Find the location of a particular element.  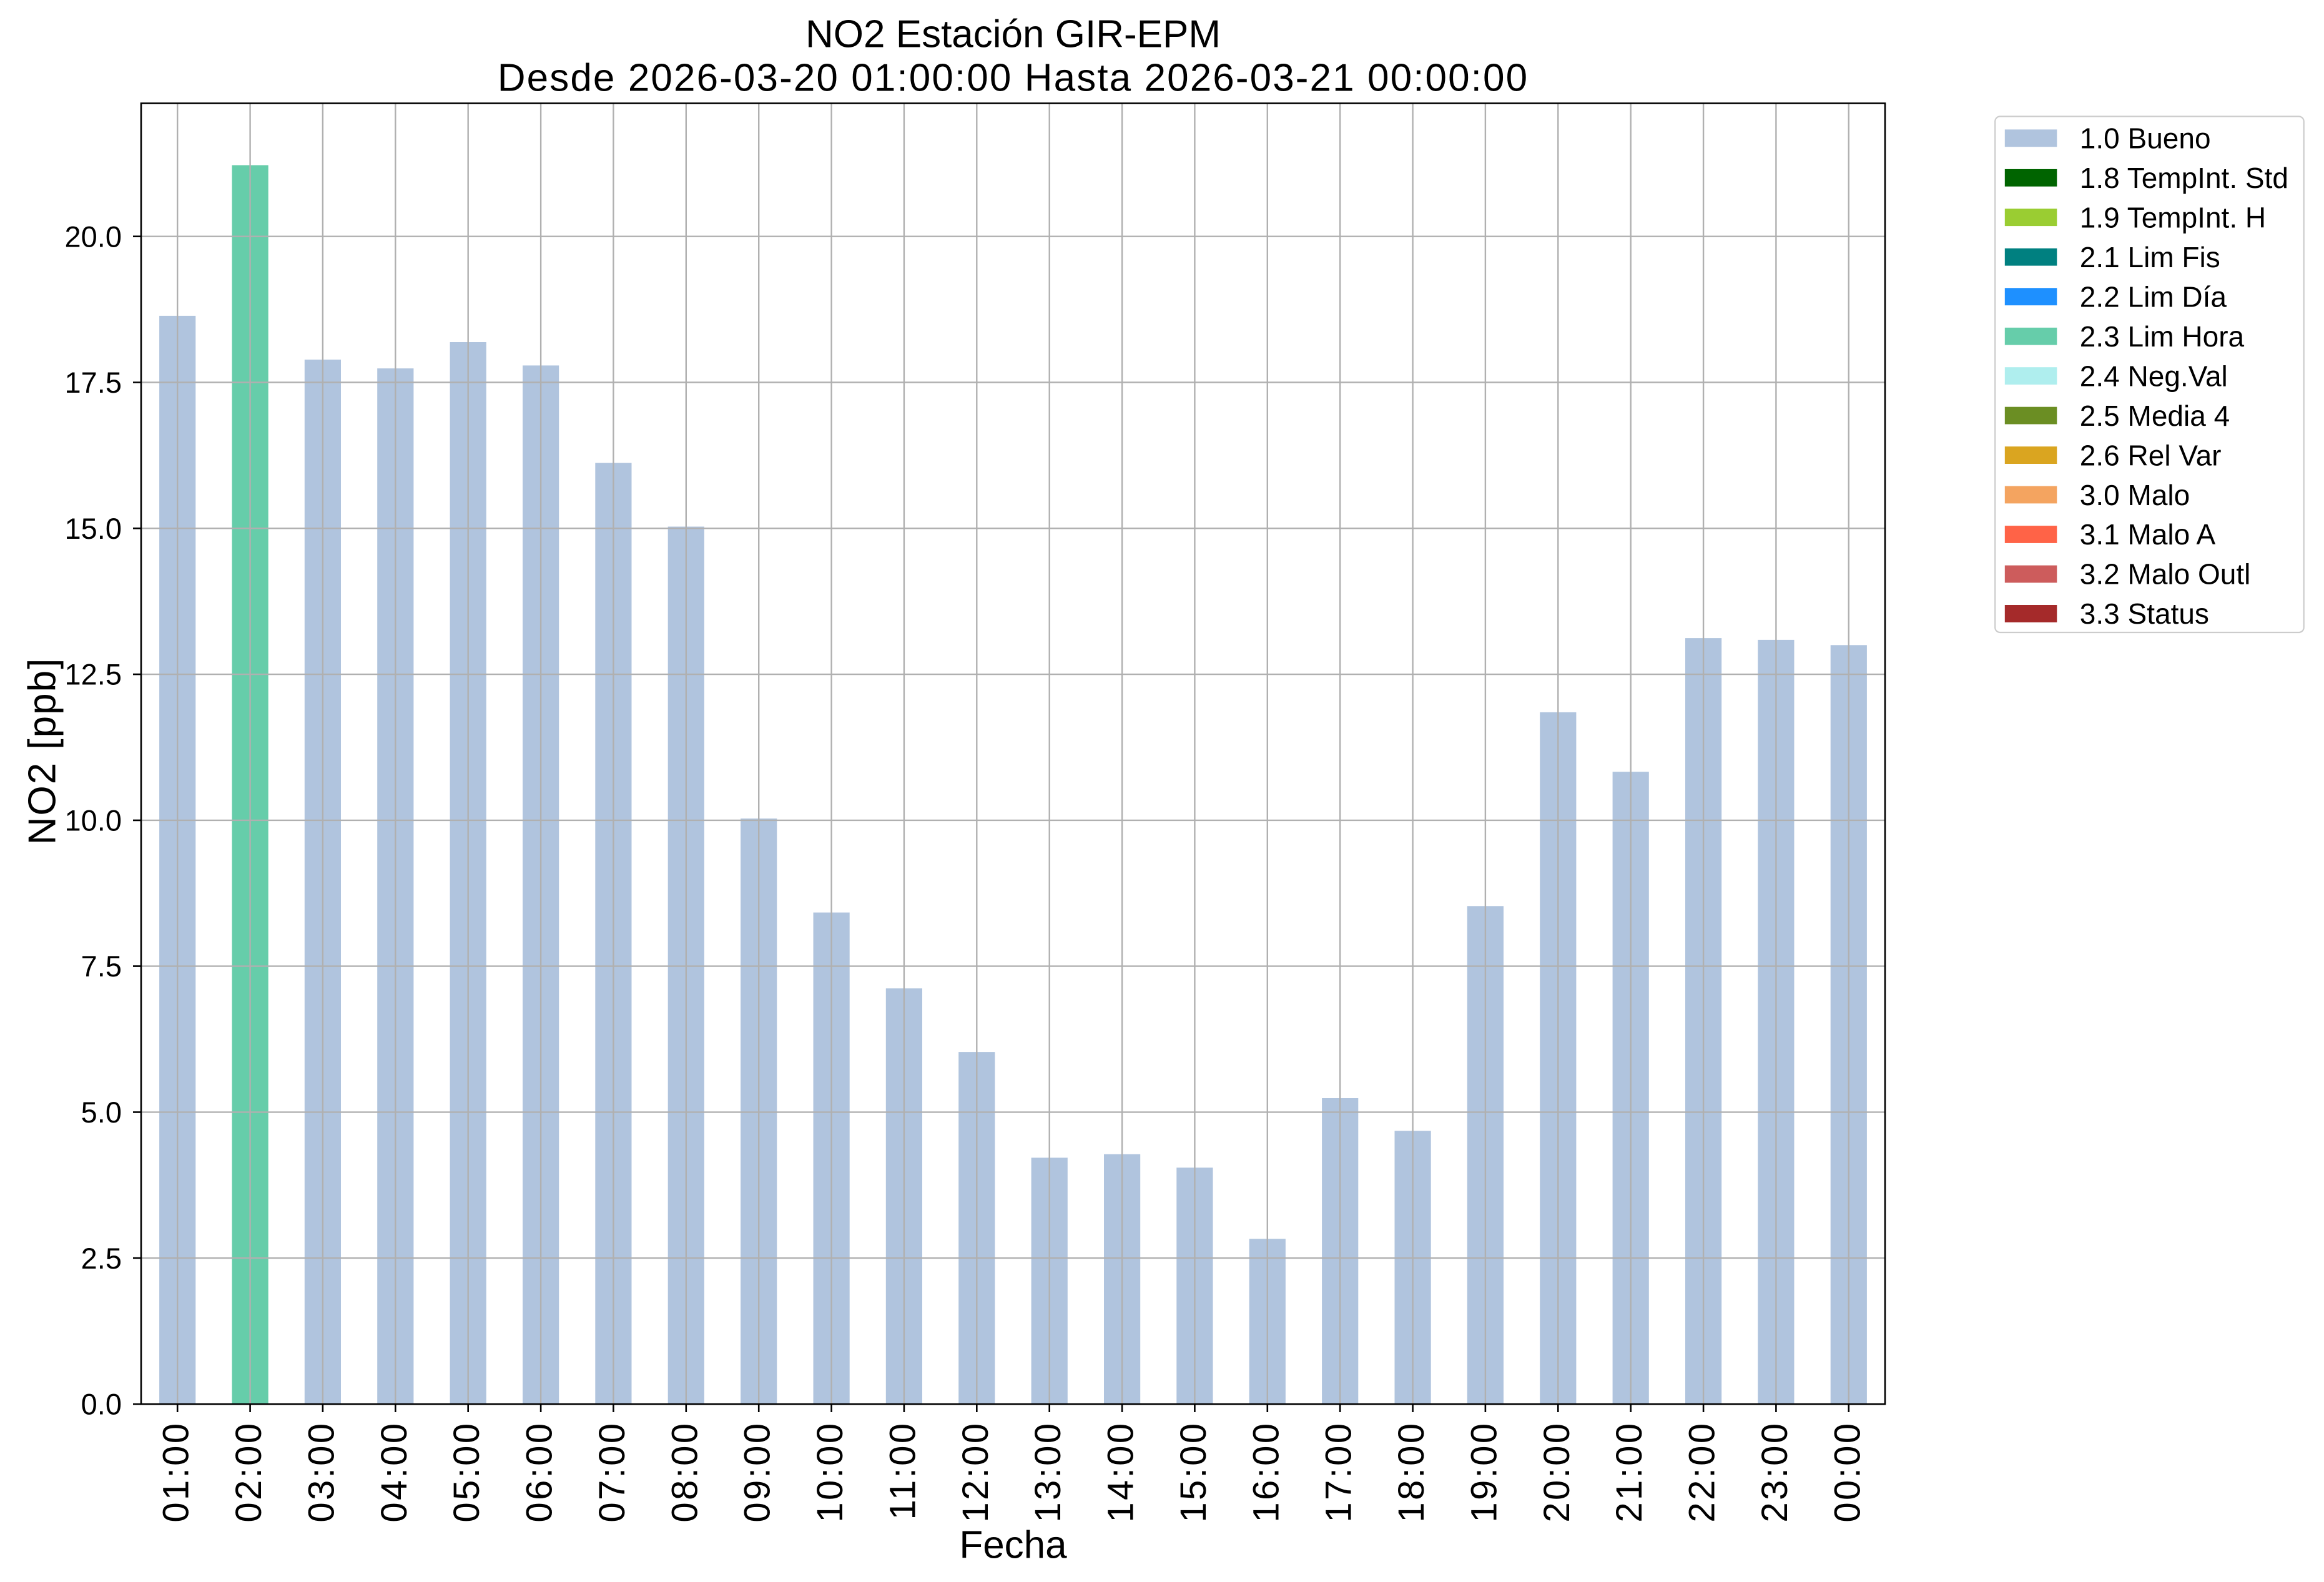

svg-text: NO2 Estación GIR-EPM is located at coordinates (1013, 34).